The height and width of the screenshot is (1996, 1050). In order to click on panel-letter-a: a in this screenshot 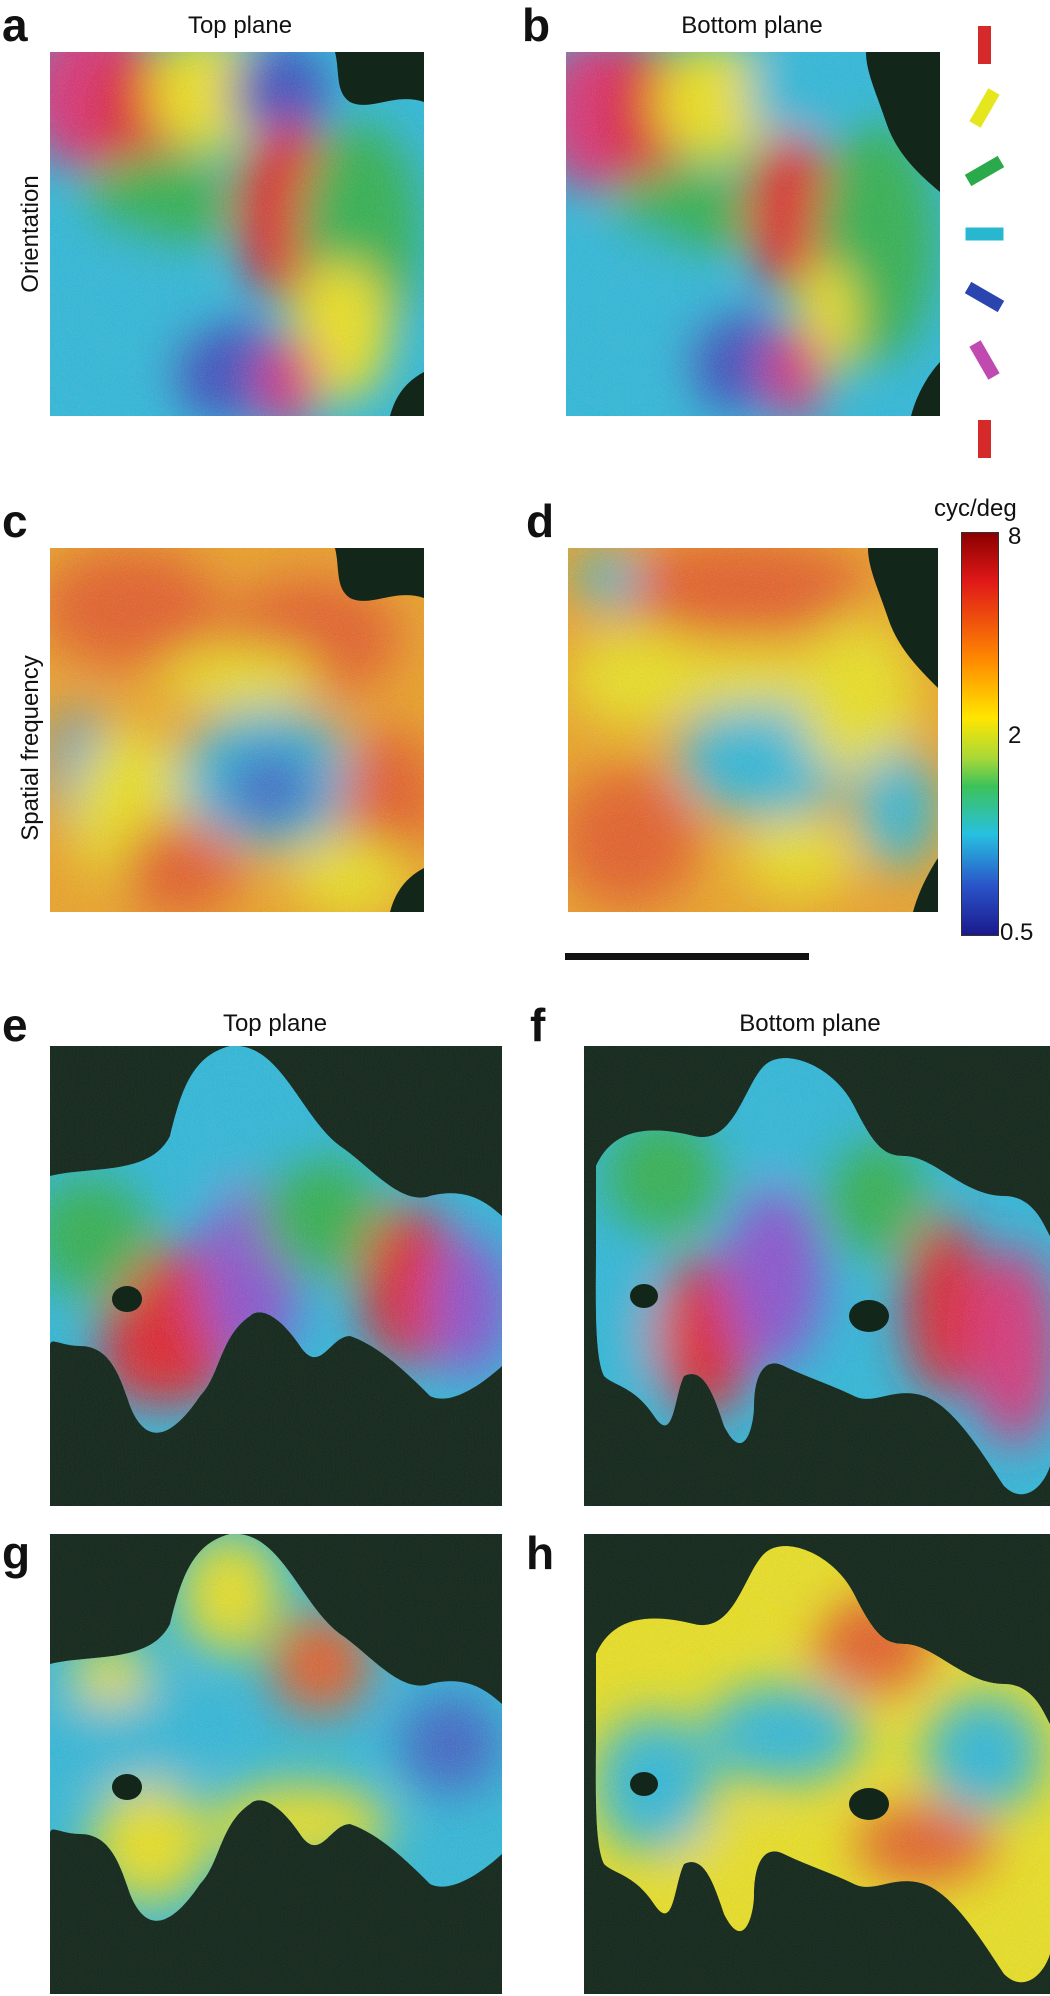, I will do `click(15, 25)`.